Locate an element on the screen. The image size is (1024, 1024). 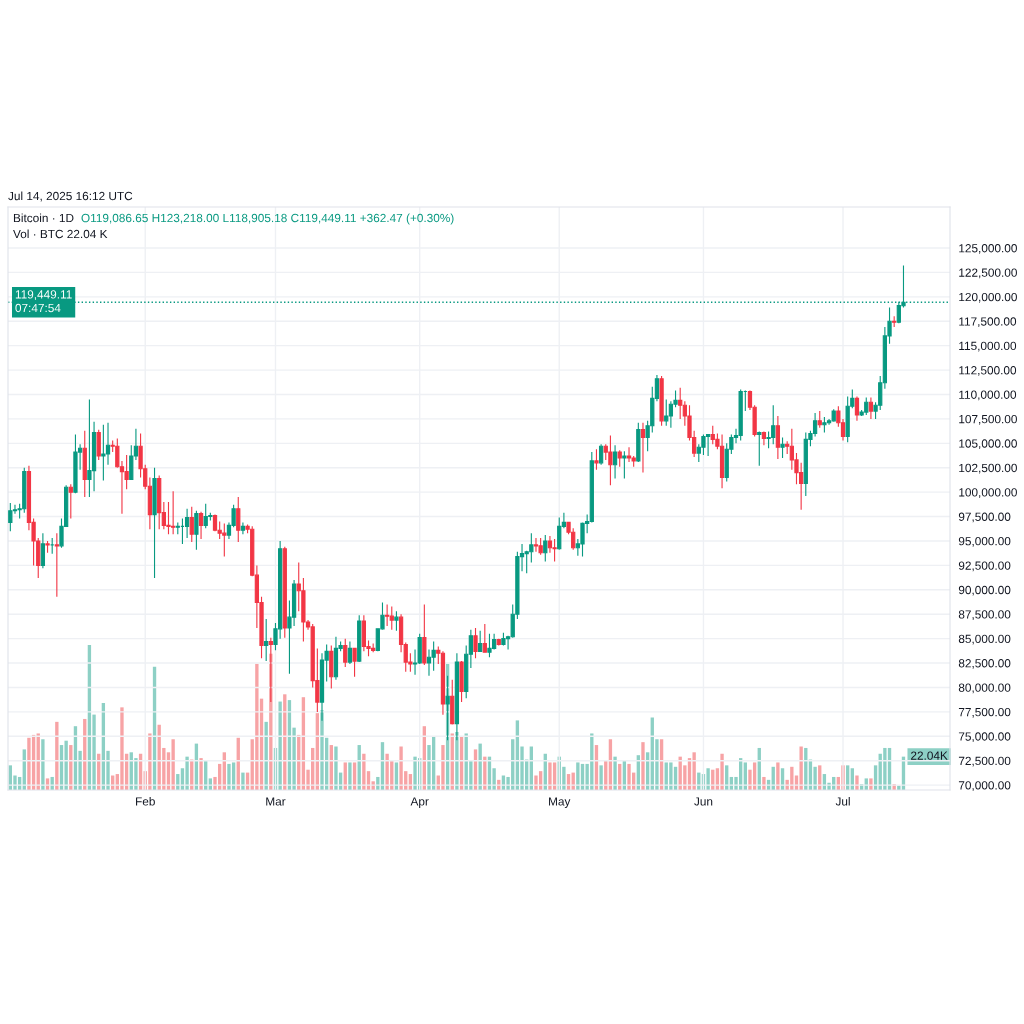
y-tick-label: 95,000.00 is located at coordinates (984, 542).